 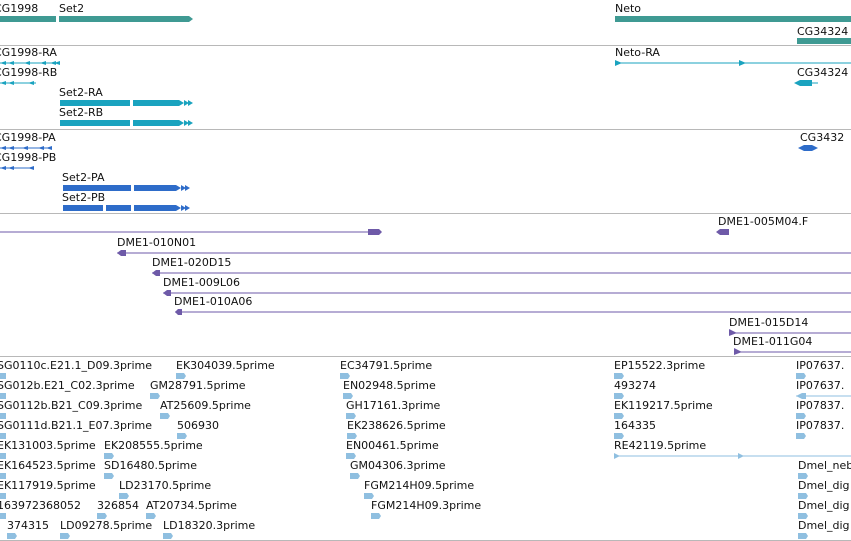 I want to click on protein-label: CG1998-PA, so click(x=28, y=137).